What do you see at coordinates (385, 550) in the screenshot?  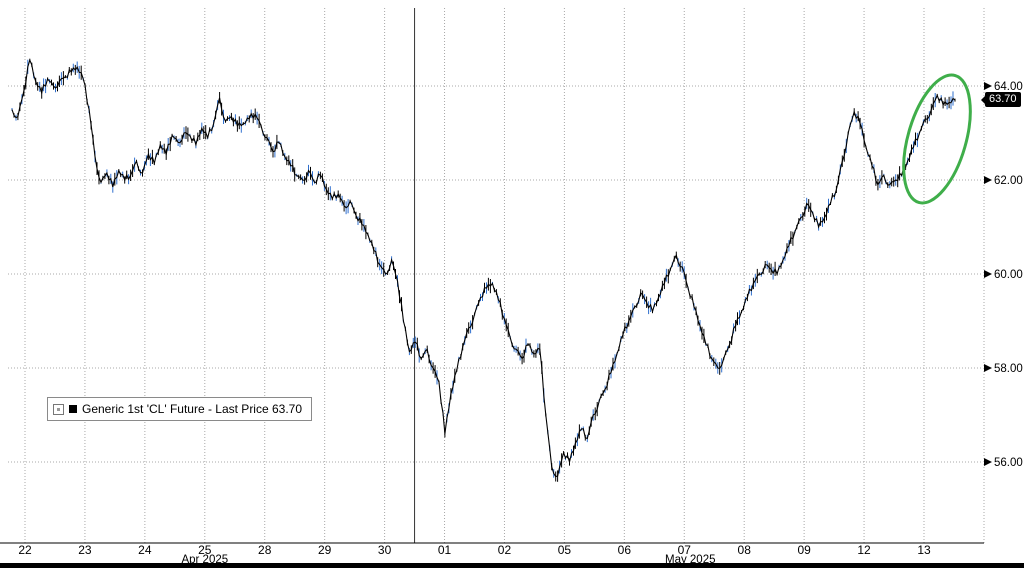 I see `svg-text: 30` at bounding box center [385, 550].